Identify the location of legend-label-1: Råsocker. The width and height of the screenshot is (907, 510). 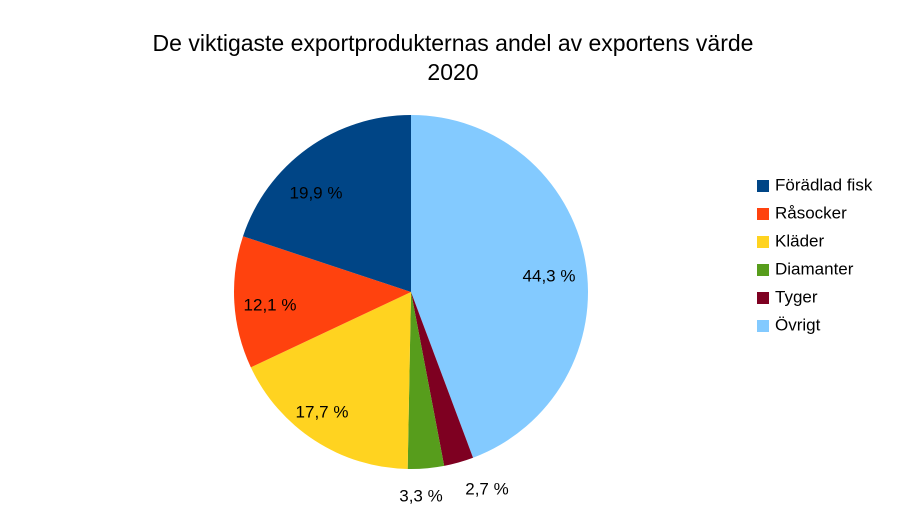
(811, 212).